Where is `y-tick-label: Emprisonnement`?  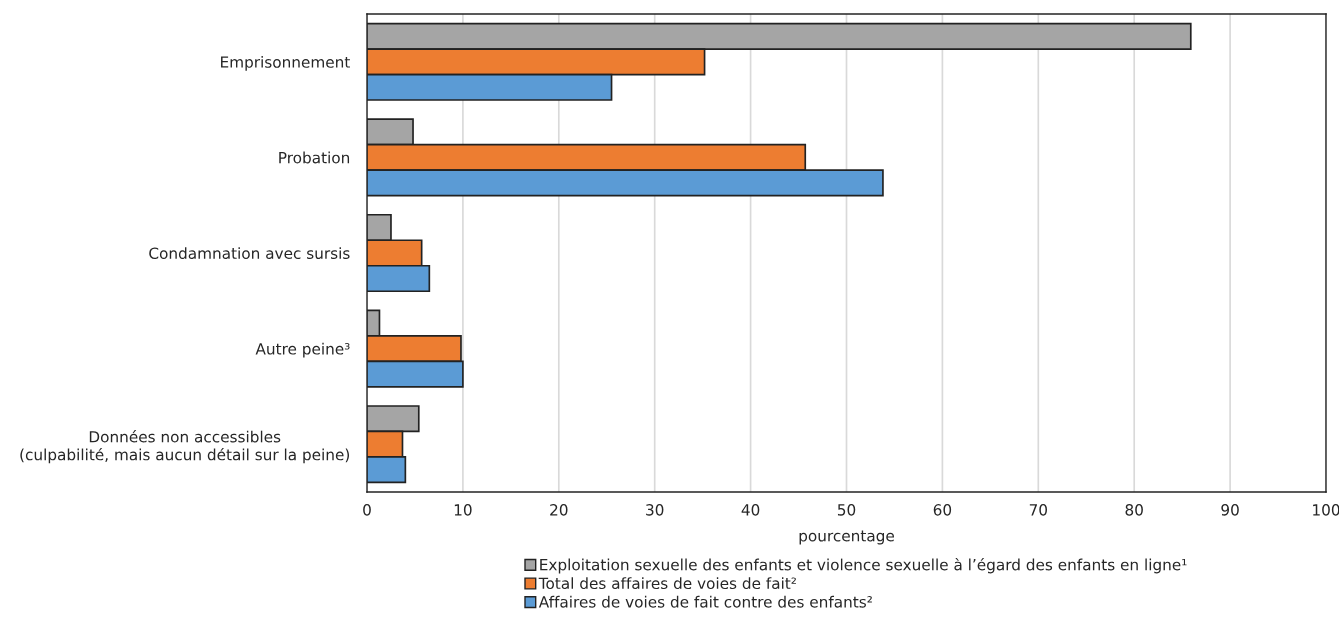 y-tick-label: Emprisonnement is located at coordinates (285, 63).